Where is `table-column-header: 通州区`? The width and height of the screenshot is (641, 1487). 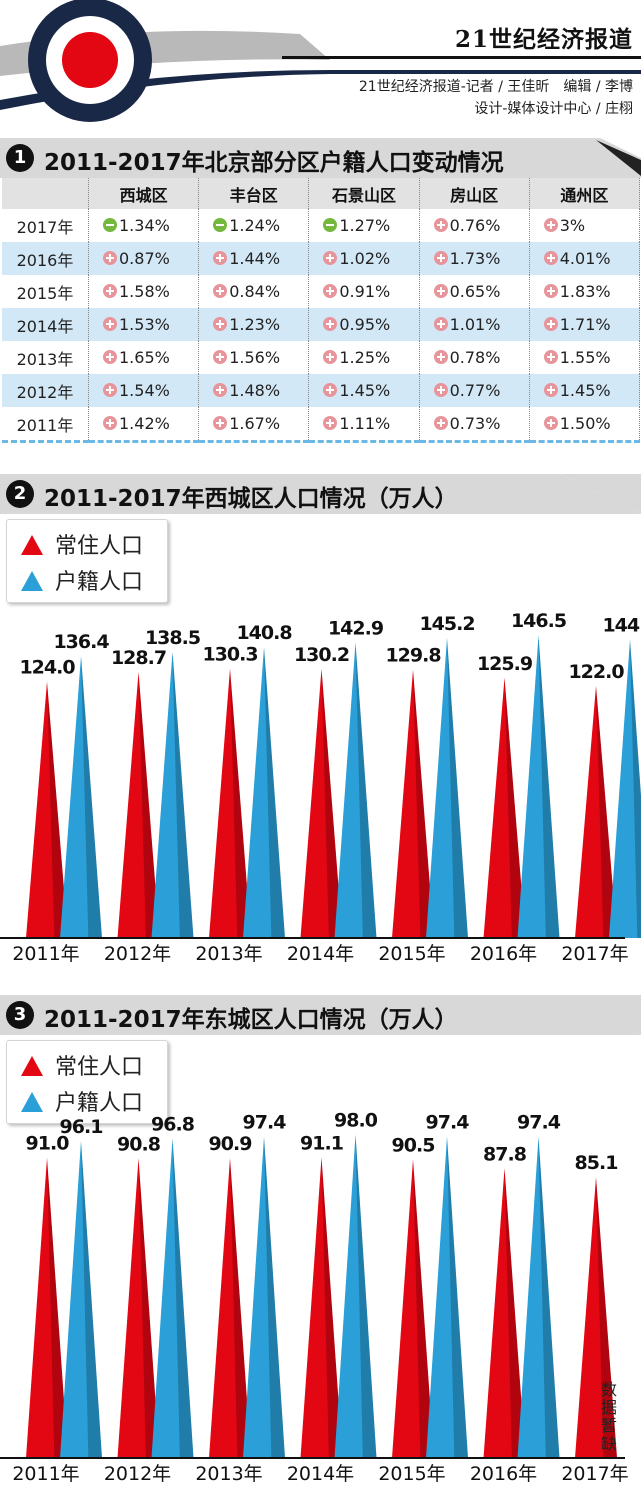 table-column-header: 通州区 is located at coordinates (585, 193).